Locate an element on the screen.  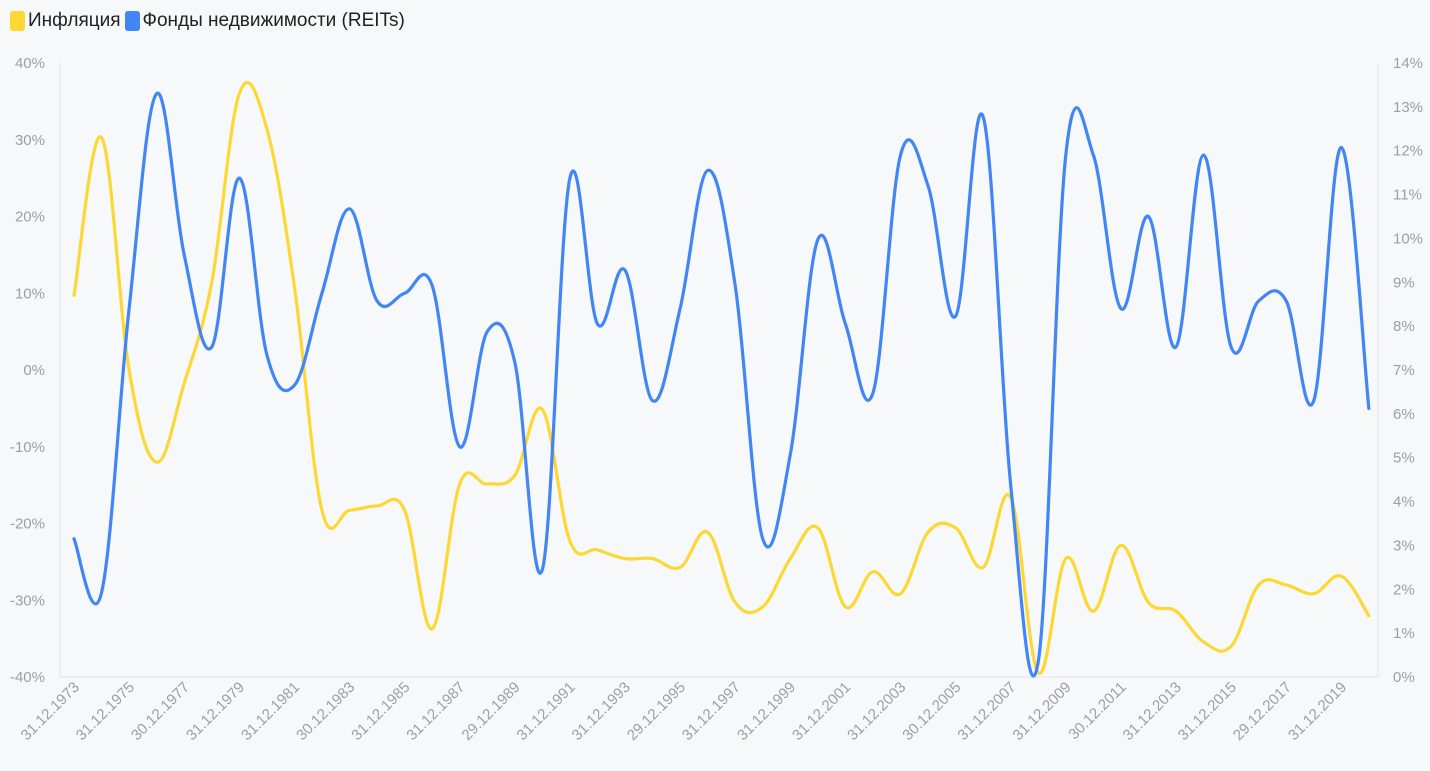
y-left-tick-label: 40% is located at coordinates (30, 63).